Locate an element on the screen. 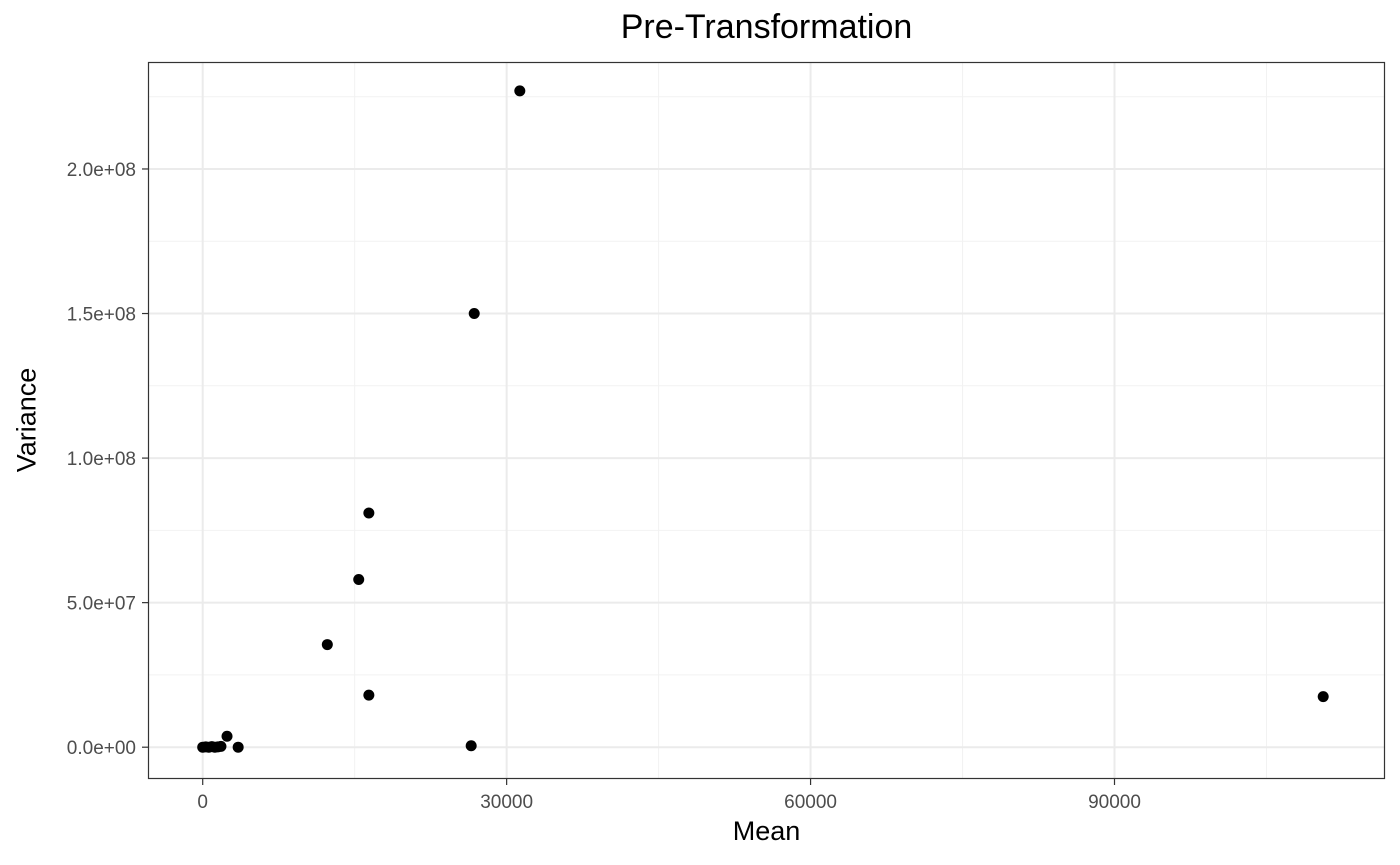 The image size is (1400, 865). chart-title: Pre-Transformation is located at coordinates (766, 27).